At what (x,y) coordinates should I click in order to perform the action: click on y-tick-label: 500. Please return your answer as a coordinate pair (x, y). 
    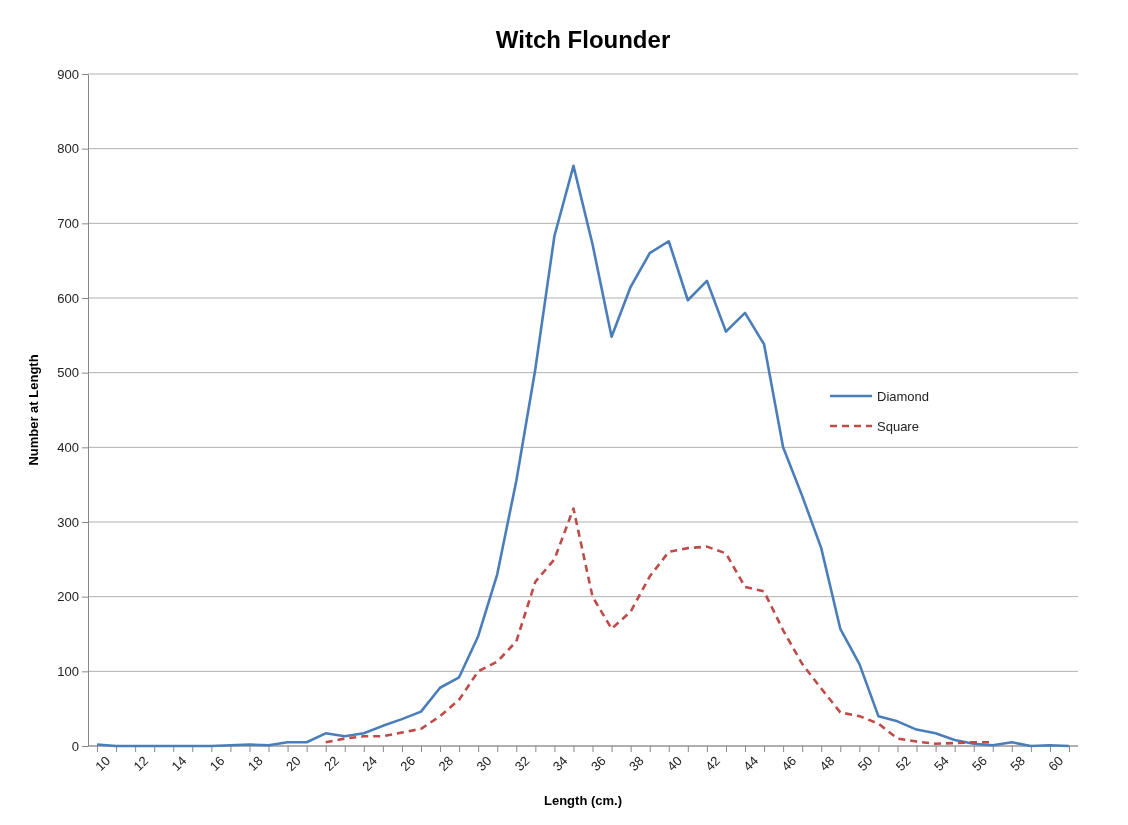
    Looking at the image, I should click on (68, 373).